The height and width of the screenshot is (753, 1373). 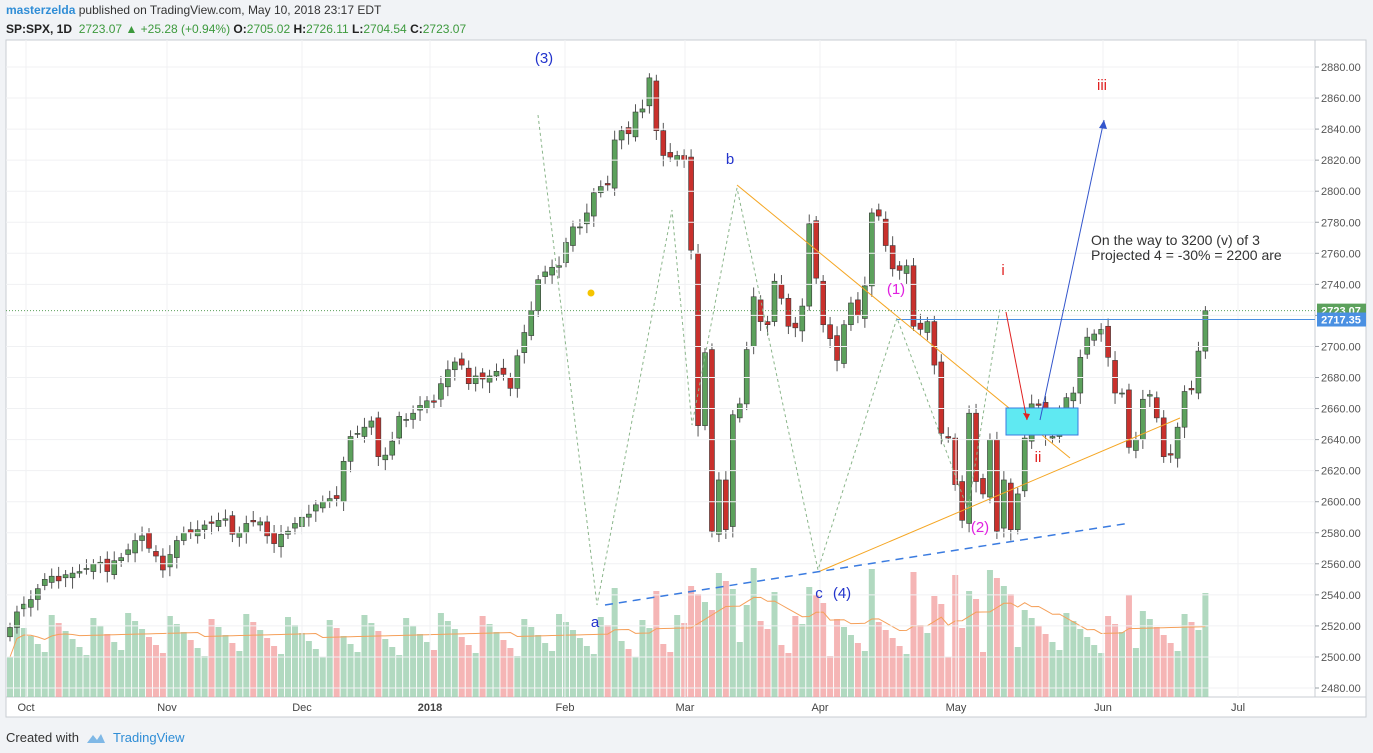 I want to click on price-axis, so click(x=1340, y=368).